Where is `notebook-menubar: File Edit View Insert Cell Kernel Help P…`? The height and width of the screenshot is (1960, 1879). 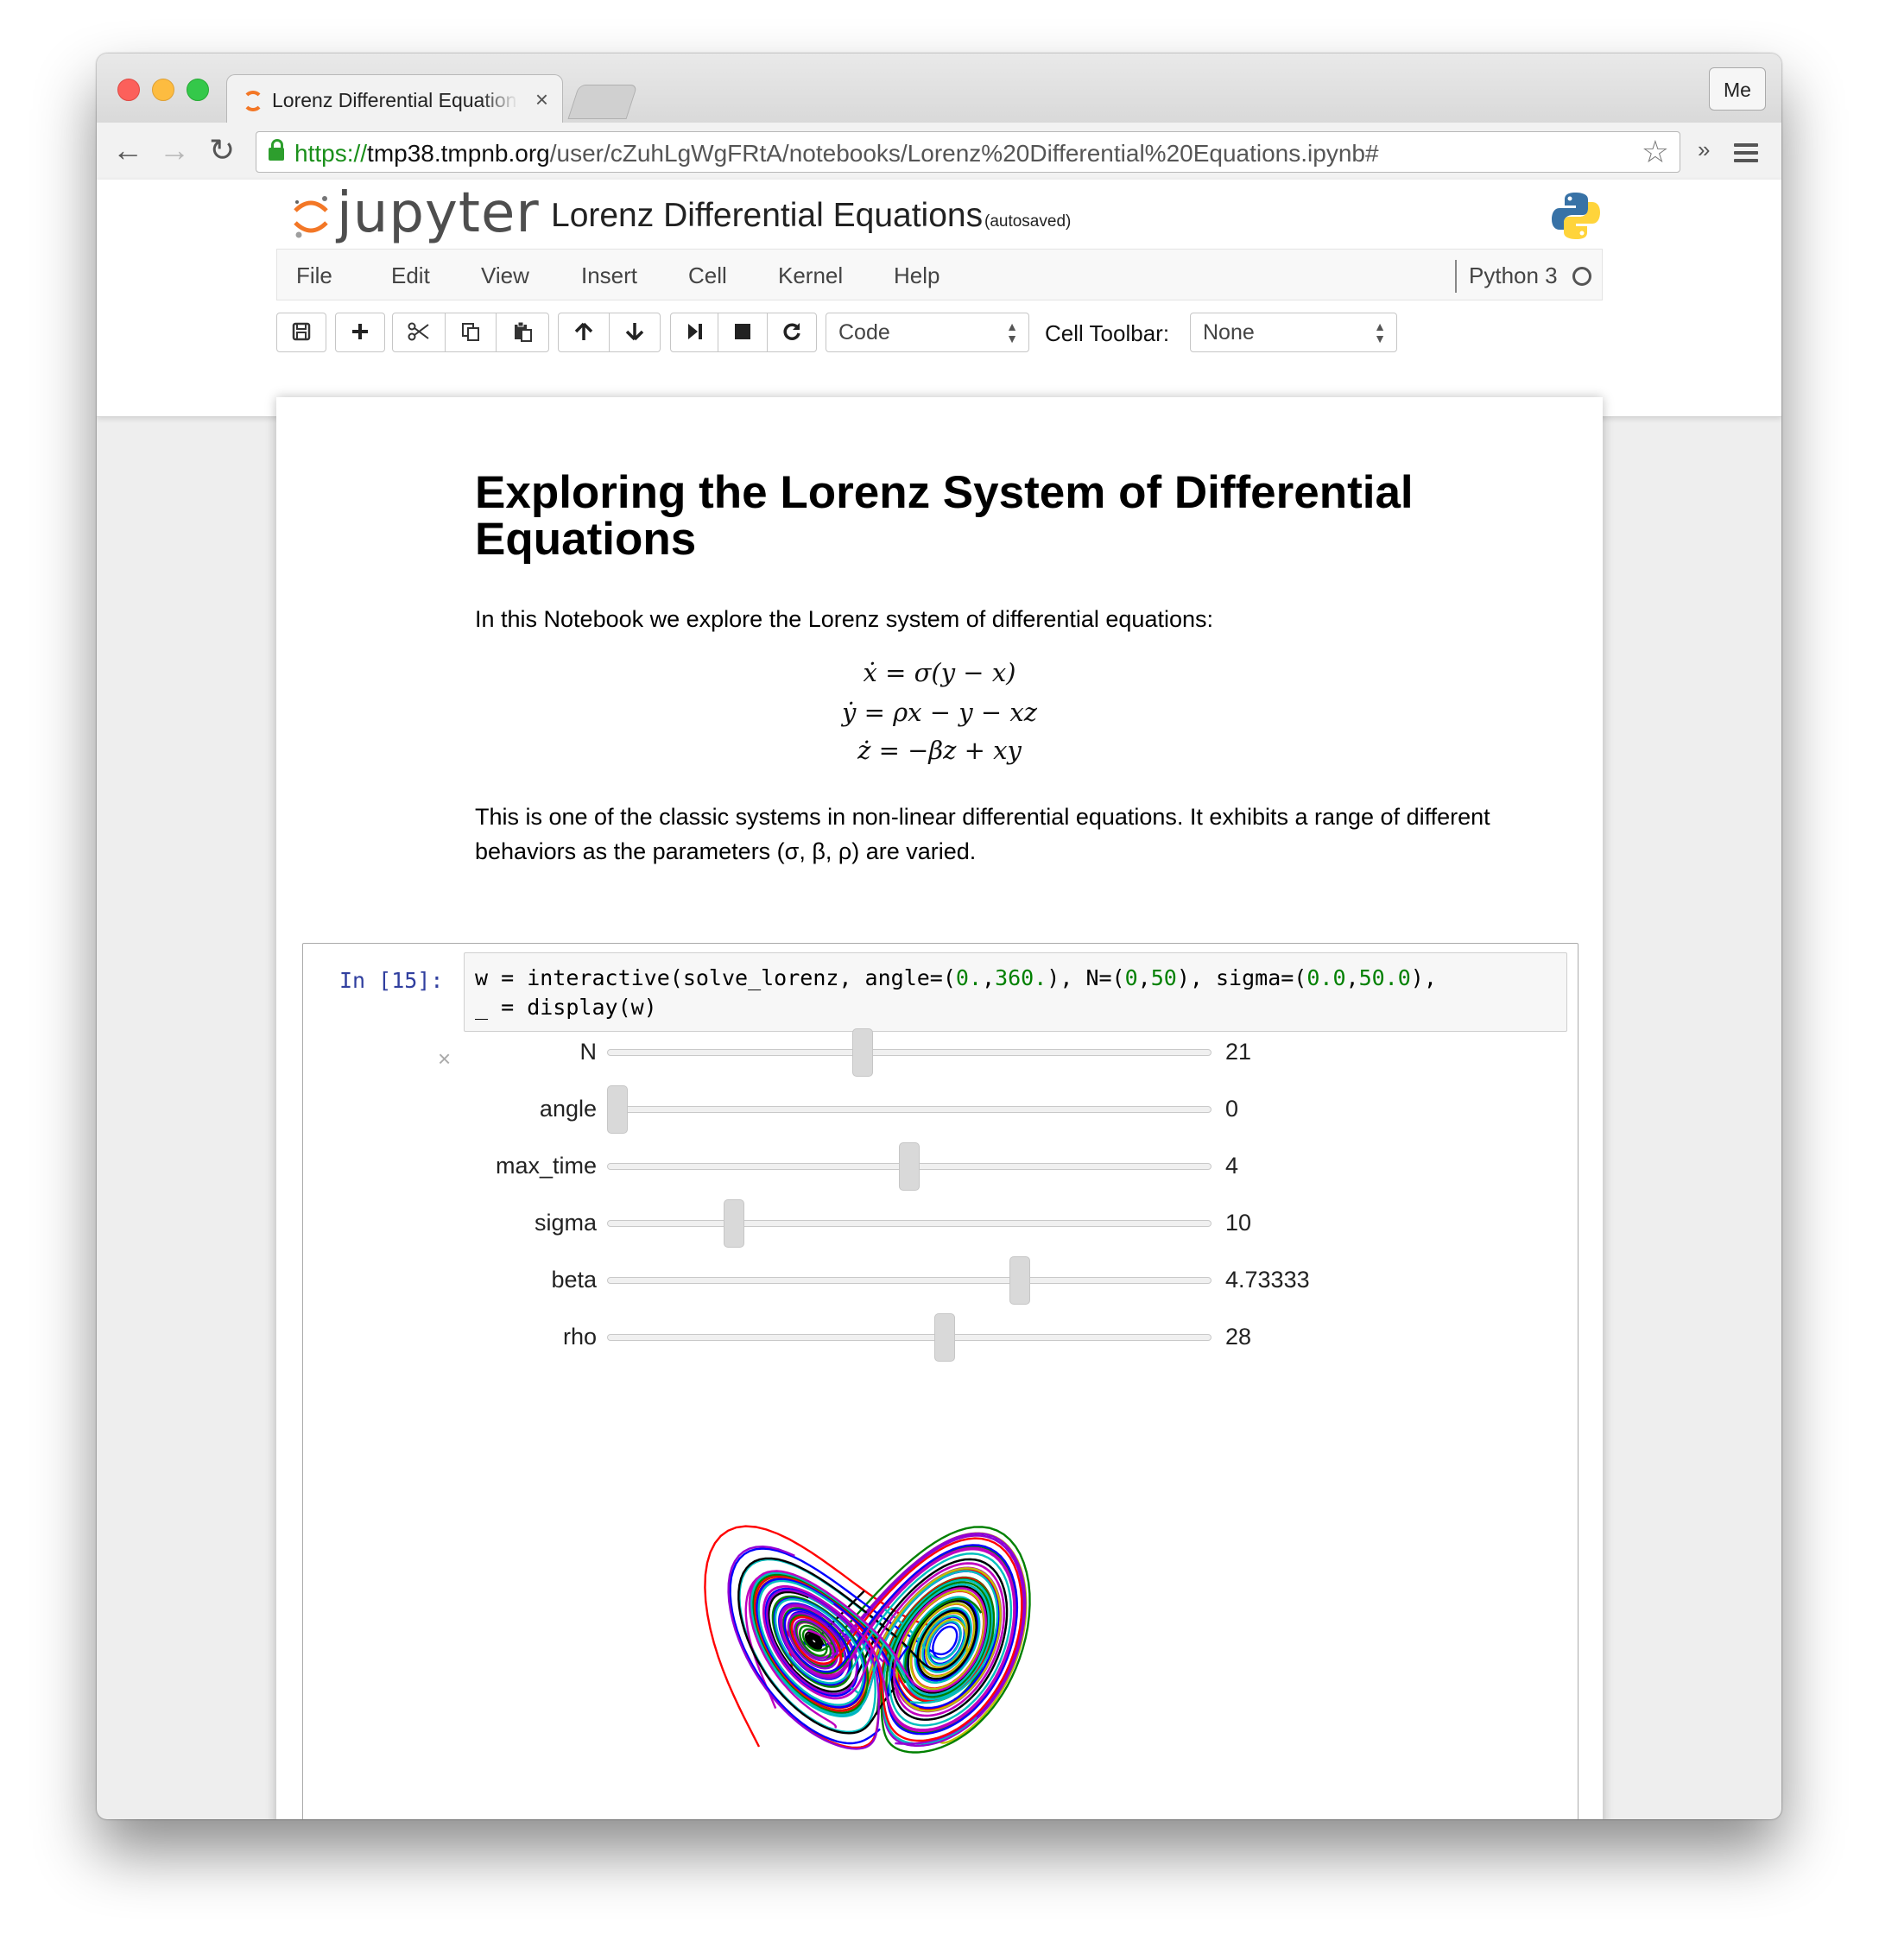
notebook-menubar: File Edit View Insert Cell Kernel Help P… is located at coordinates (939, 274).